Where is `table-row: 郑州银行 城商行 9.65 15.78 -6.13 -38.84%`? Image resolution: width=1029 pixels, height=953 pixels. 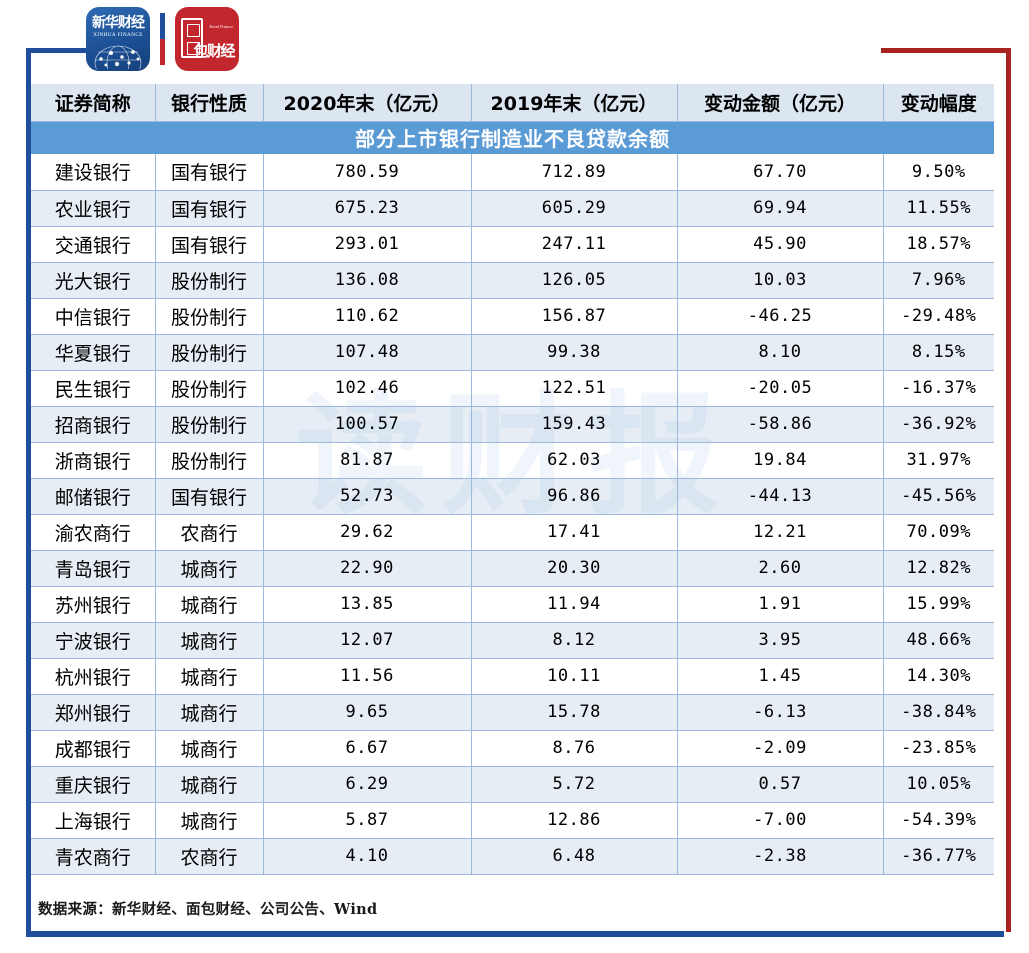 table-row: 郑州银行 城商行 9.65 15.78 -6.13 -38.84% is located at coordinates (512, 712).